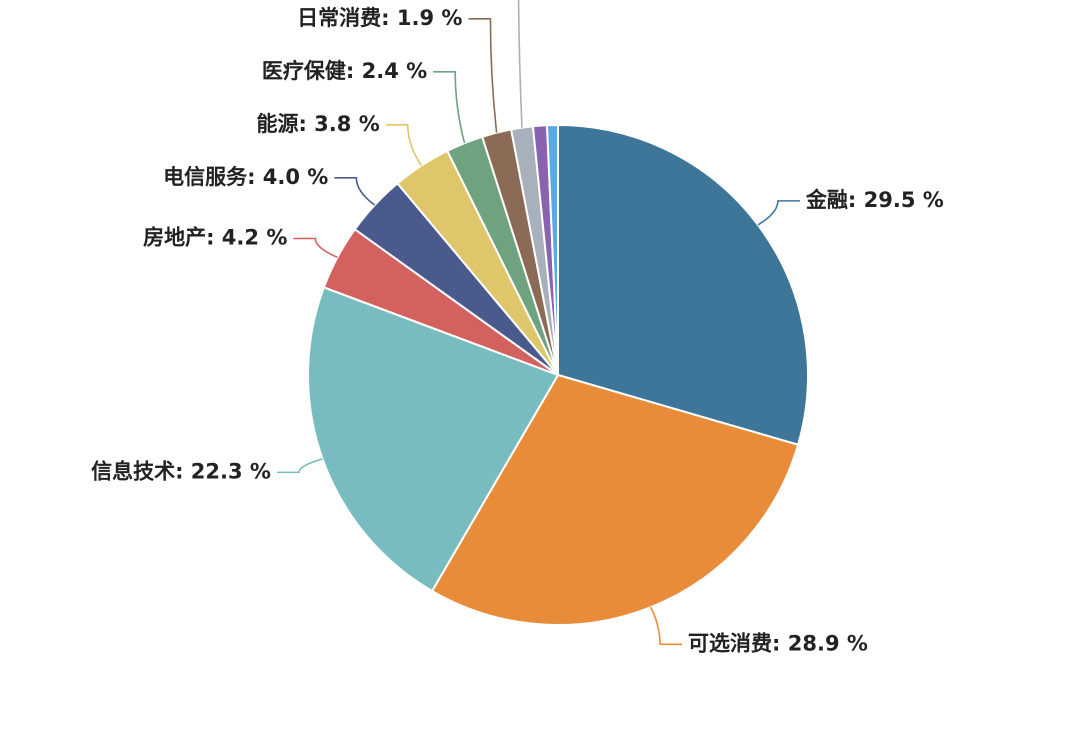  Describe the element at coordinates (181, 471) in the screenshot. I see `data-label: 信息技术: 22.3 %` at that location.